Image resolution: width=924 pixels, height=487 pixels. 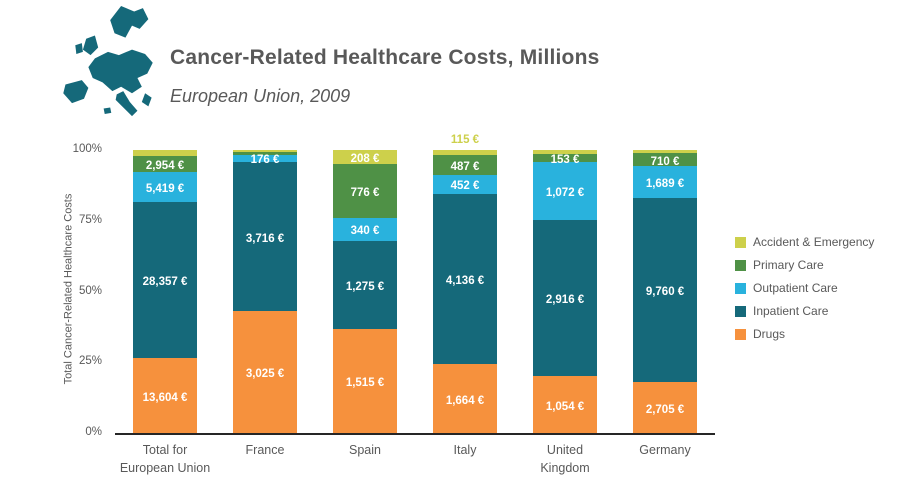 What do you see at coordinates (565, 459) in the screenshot?
I see `category-label-united-kingdom: United Kingdom` at bounding box center [565, 459].